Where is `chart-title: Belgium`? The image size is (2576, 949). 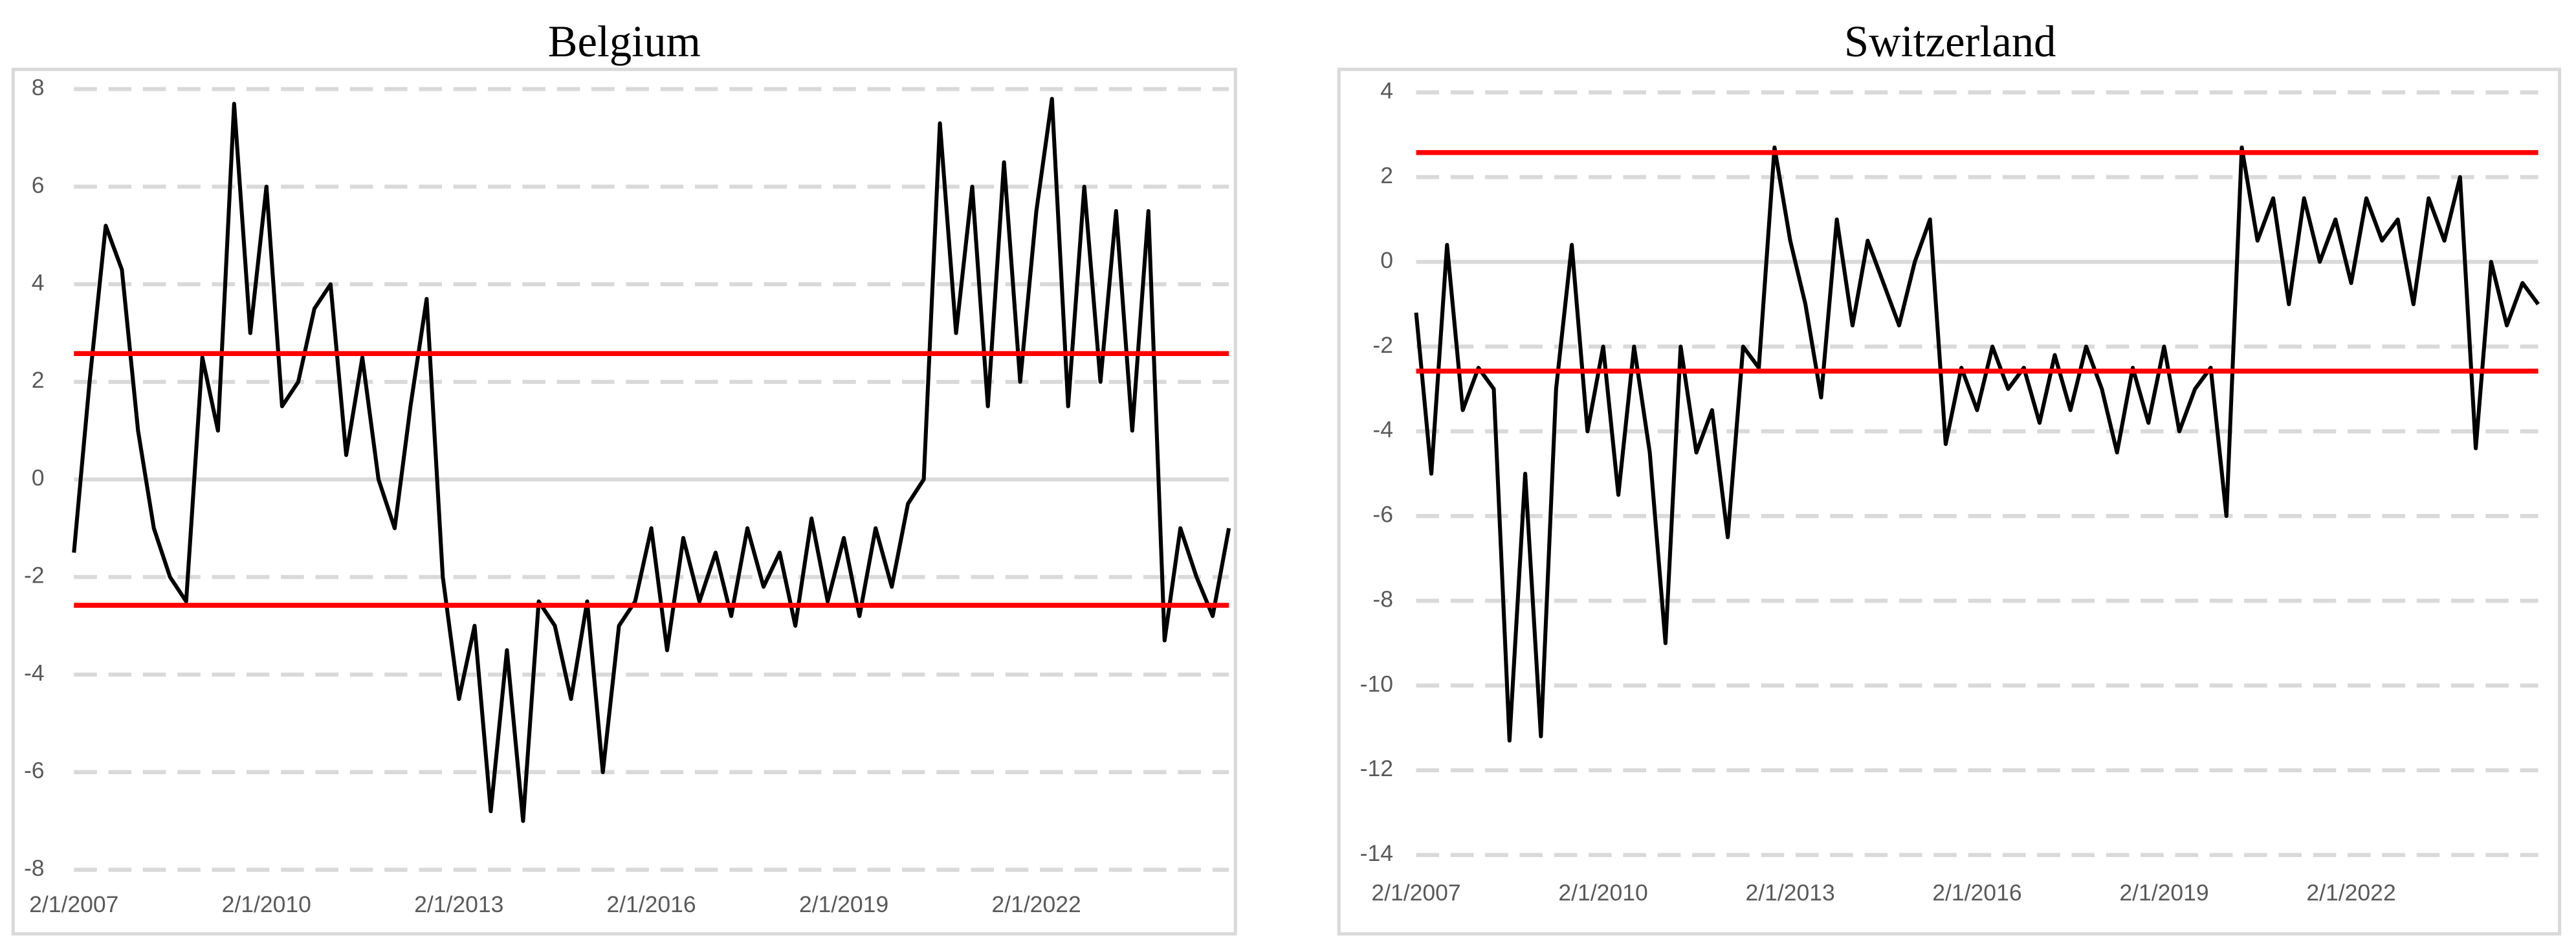 chart-title: Belgium is located at coordinates (624, 41).